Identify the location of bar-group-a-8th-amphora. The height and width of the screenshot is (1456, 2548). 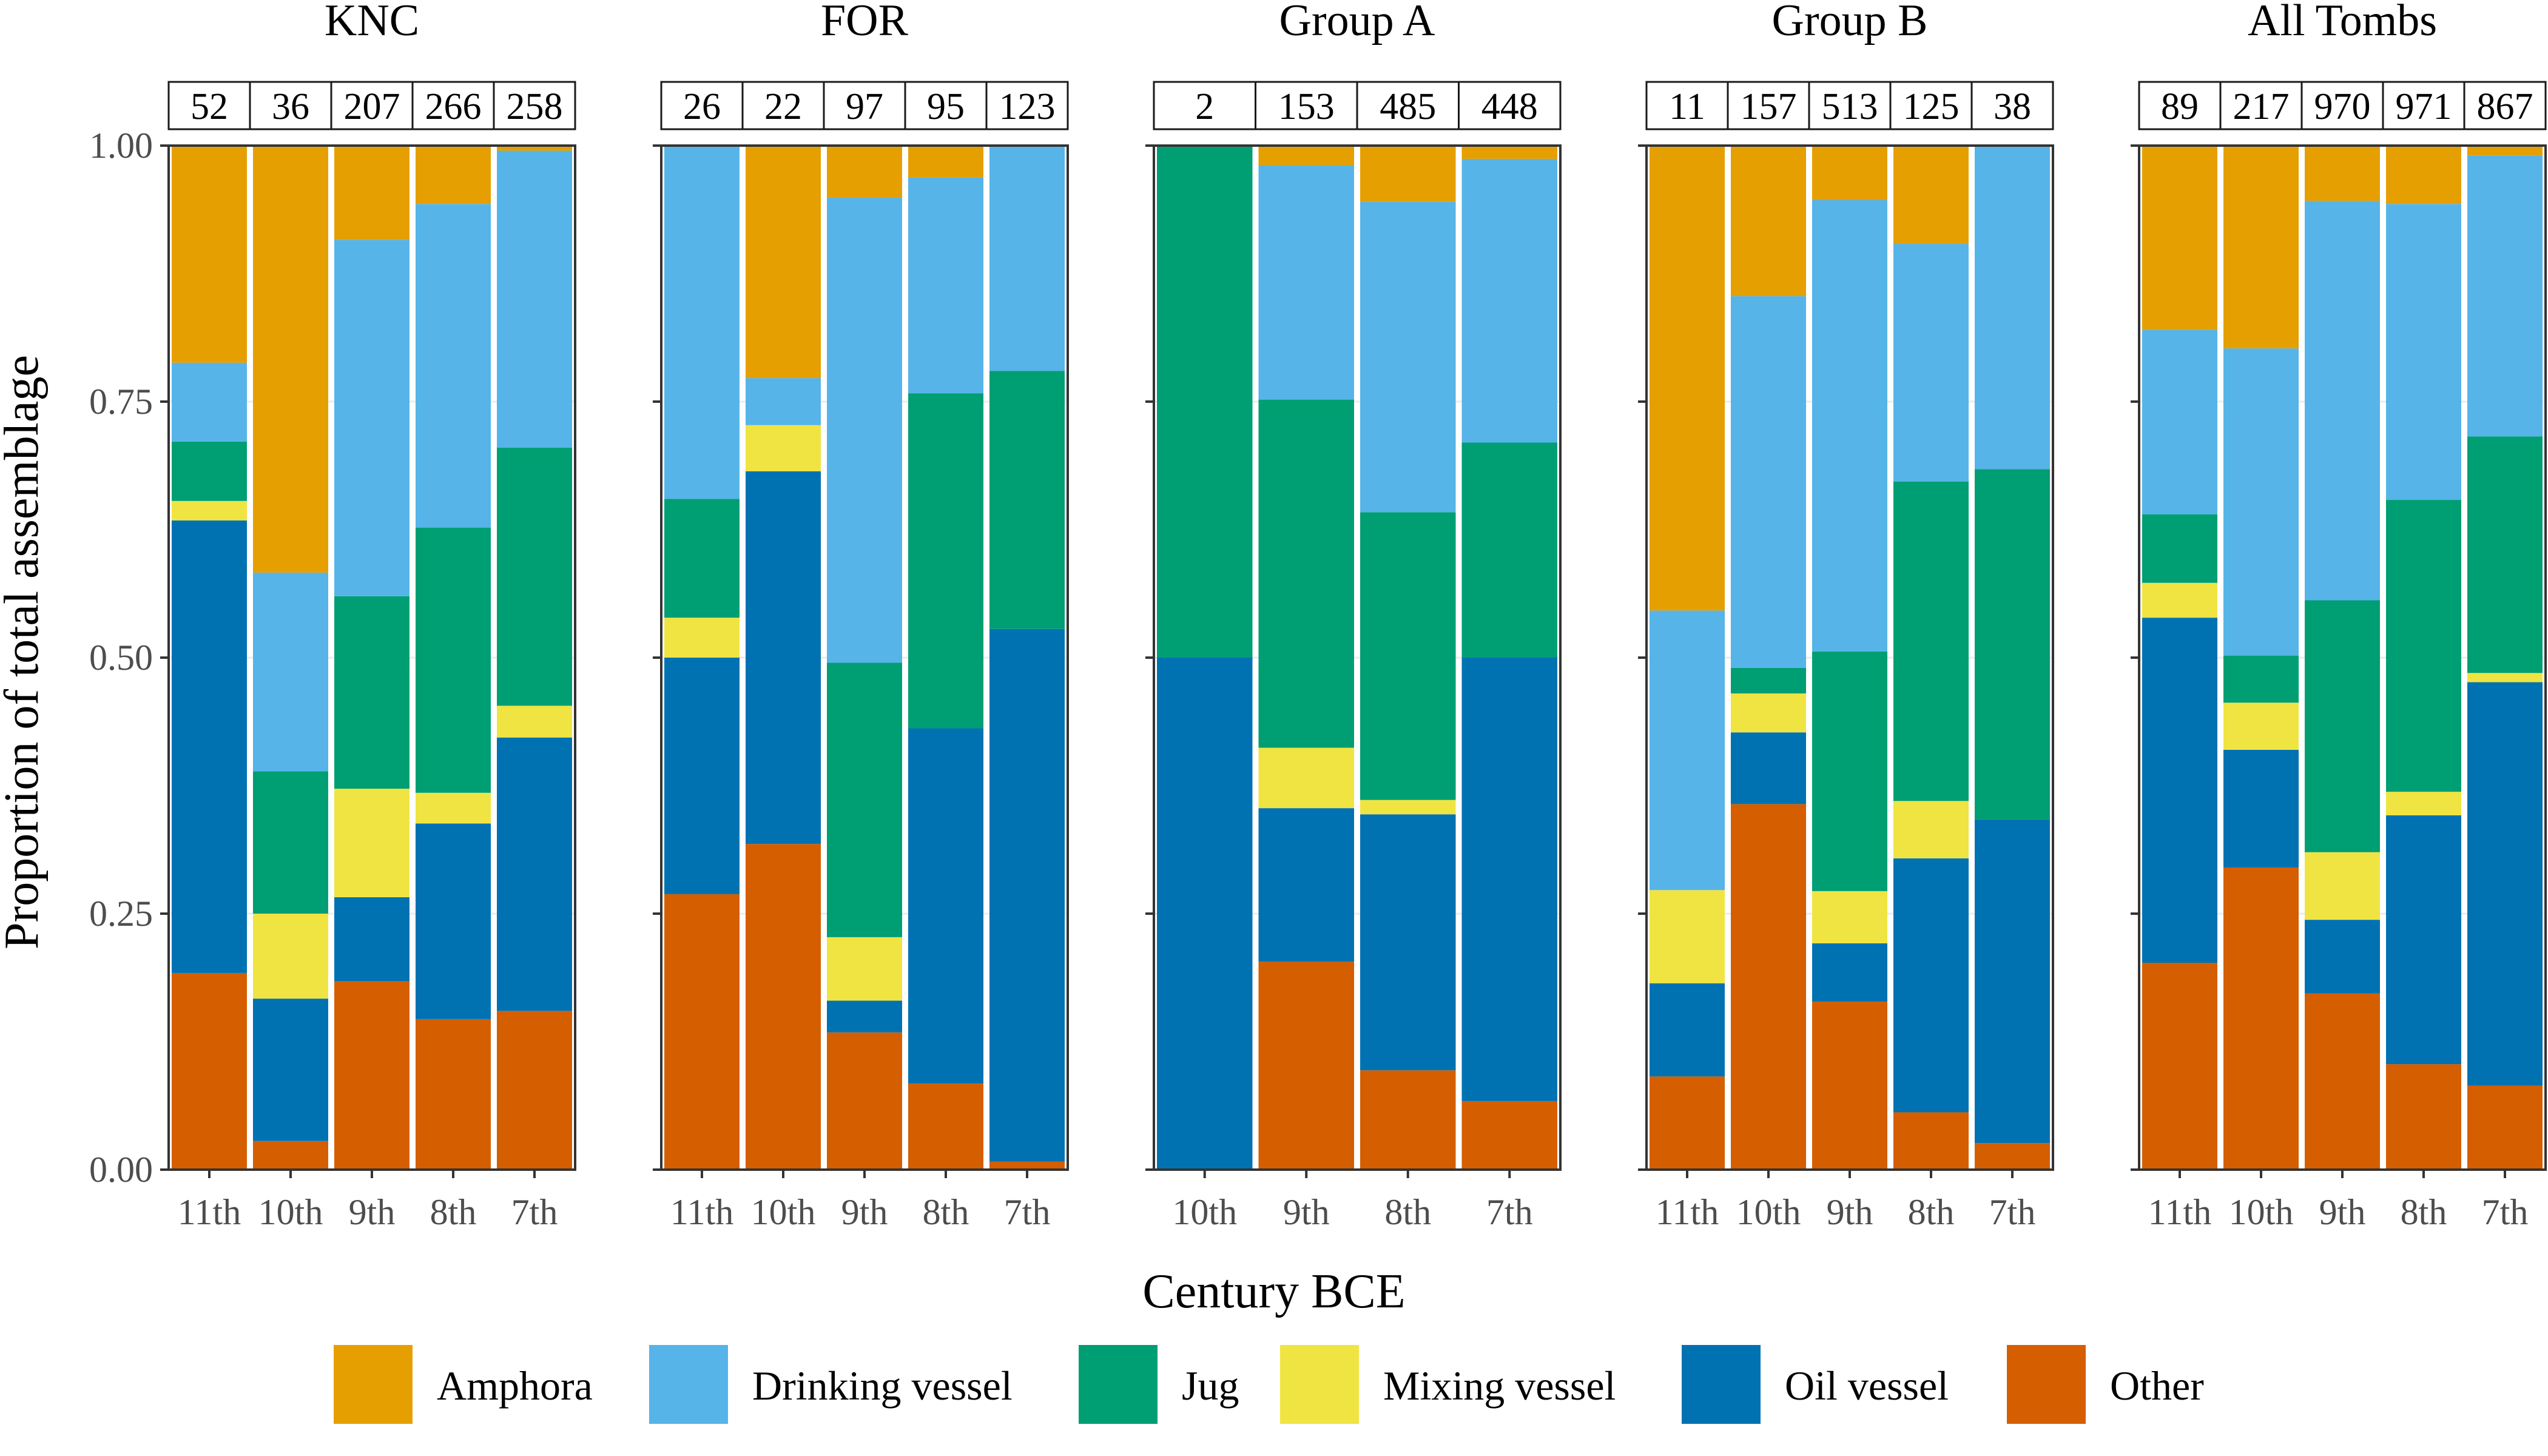
(1408, 174).